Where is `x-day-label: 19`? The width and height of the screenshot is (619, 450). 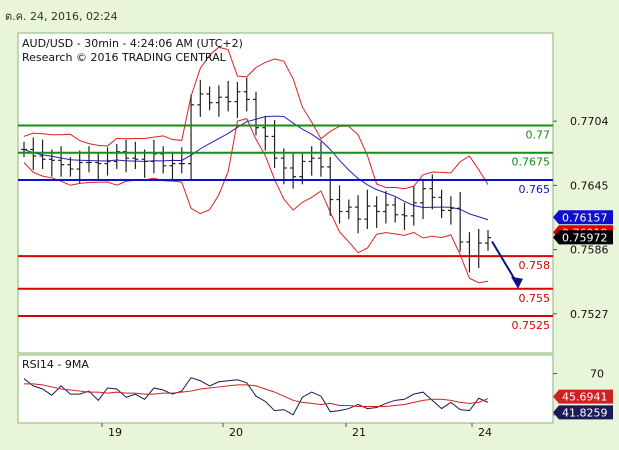
x-day-label: 19 is located at coordinates (115, 432).